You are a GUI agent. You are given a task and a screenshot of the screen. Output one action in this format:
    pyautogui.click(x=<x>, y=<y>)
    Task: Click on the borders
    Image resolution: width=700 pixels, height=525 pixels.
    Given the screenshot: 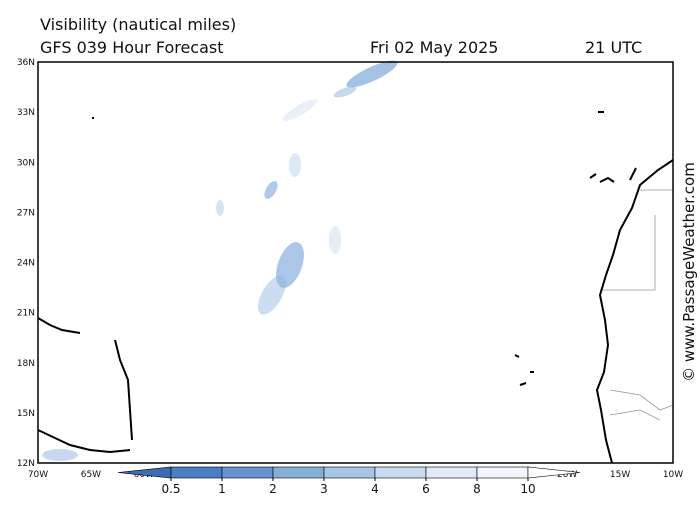 What is the action you would take?
    pyautogui.click(x=637, y=305)
    